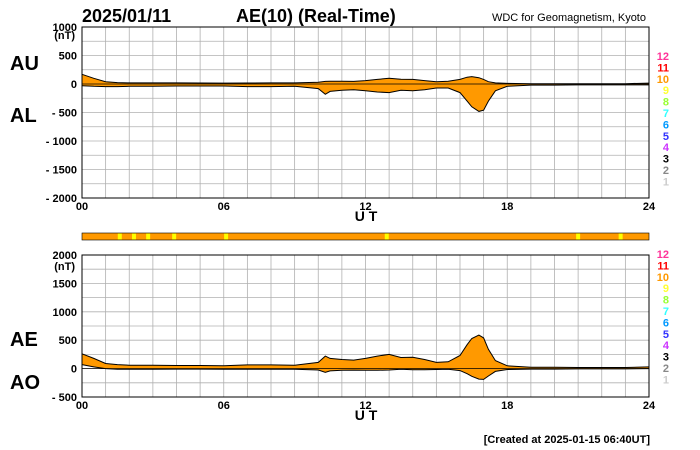  Describe the element at coordinates (64, 36) in the screenshot. I see `panel-au-al-unit: (nT)` at that location.